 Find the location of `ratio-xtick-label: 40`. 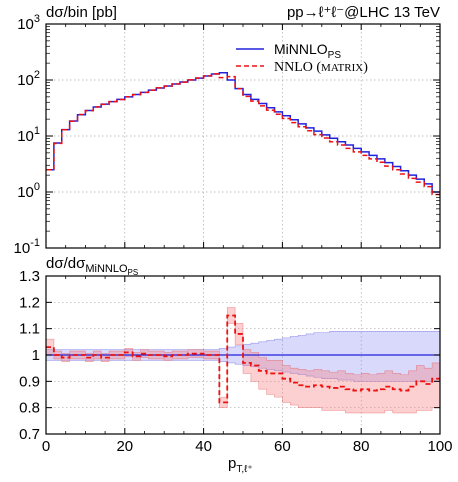

ratio-xtick-label: 40 is located at coordinates (203, 446).